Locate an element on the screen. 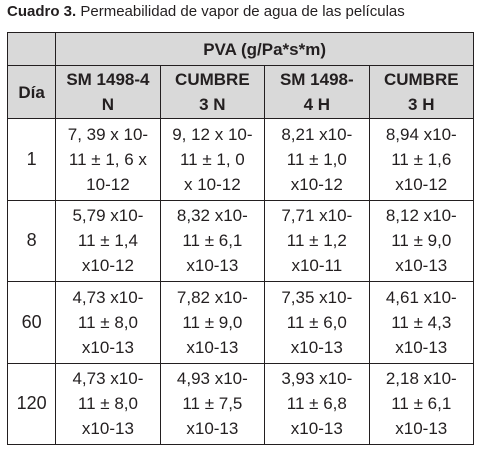 This screenshot has width=482, height=449. value-cell: 8,94 x10- 11 ± 1,6 x10-12 is located at coordinates (421, 159).